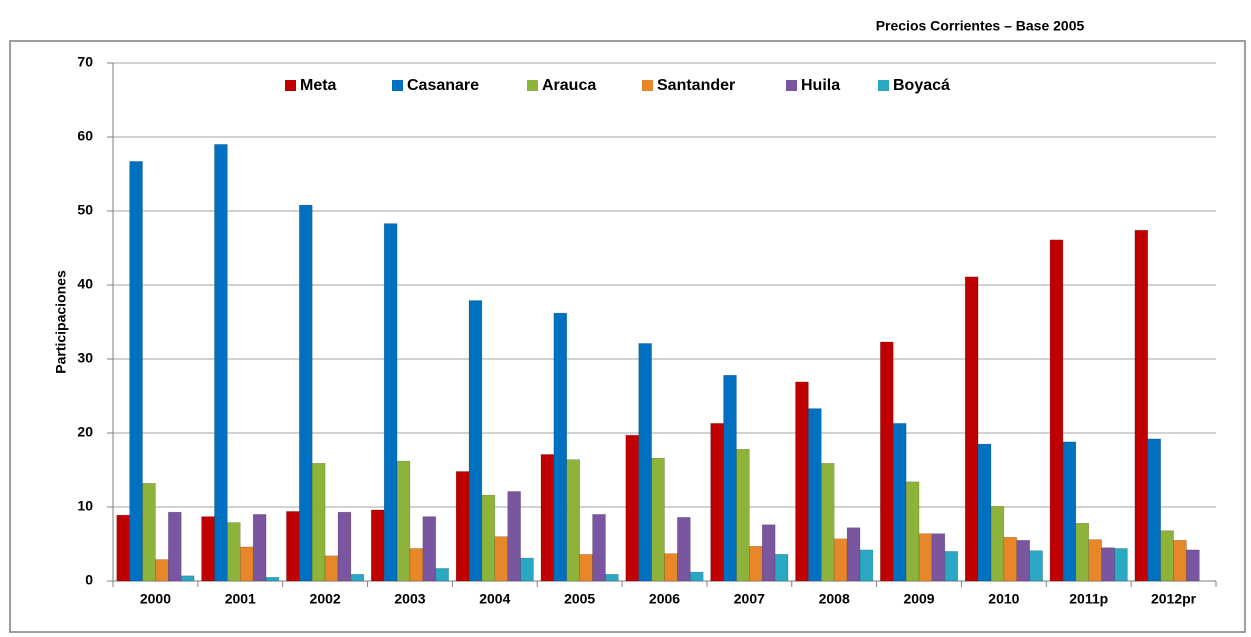 This screenshot has width=1251, height=637. I want to click on y-tick-label: 40, so click(85, 284).